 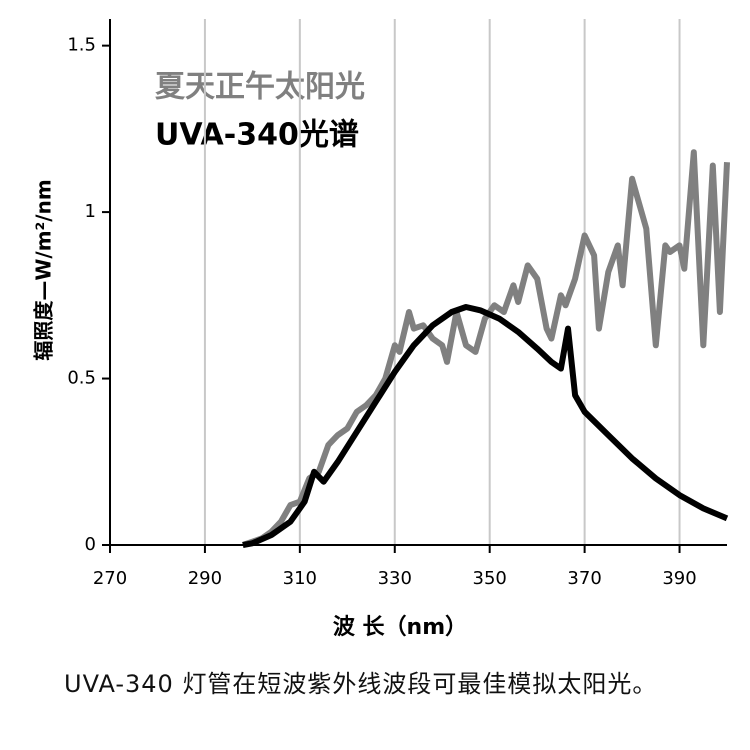 I want to click on x-tick-label: 350, so click(x=490, y=578).